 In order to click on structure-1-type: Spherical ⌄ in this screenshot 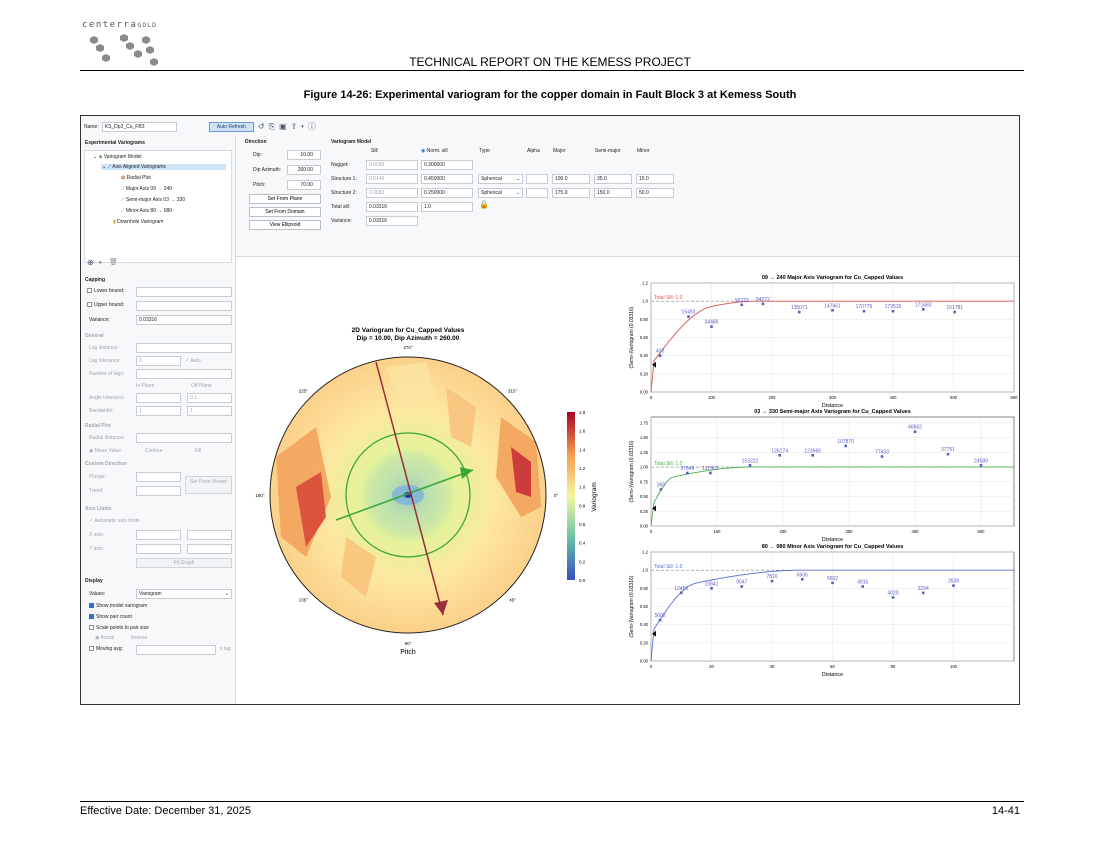, I will do `click(500, 179)`.